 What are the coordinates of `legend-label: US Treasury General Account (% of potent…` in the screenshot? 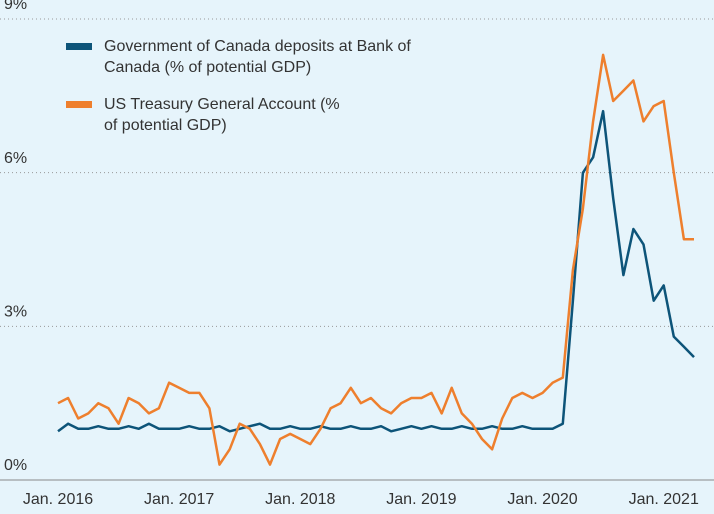 It's located at (222, 115).